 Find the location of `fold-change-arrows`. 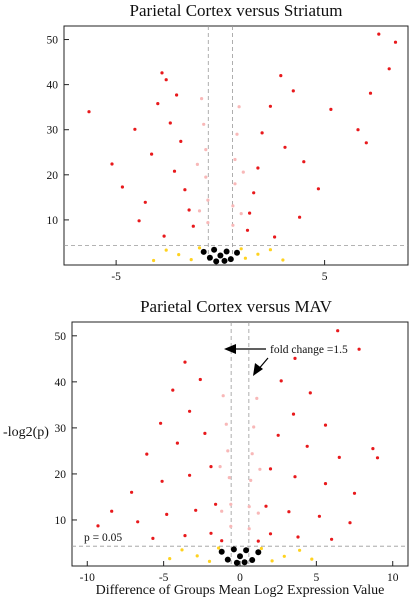

fold-change-arrows is located at coordinates (246, 360).